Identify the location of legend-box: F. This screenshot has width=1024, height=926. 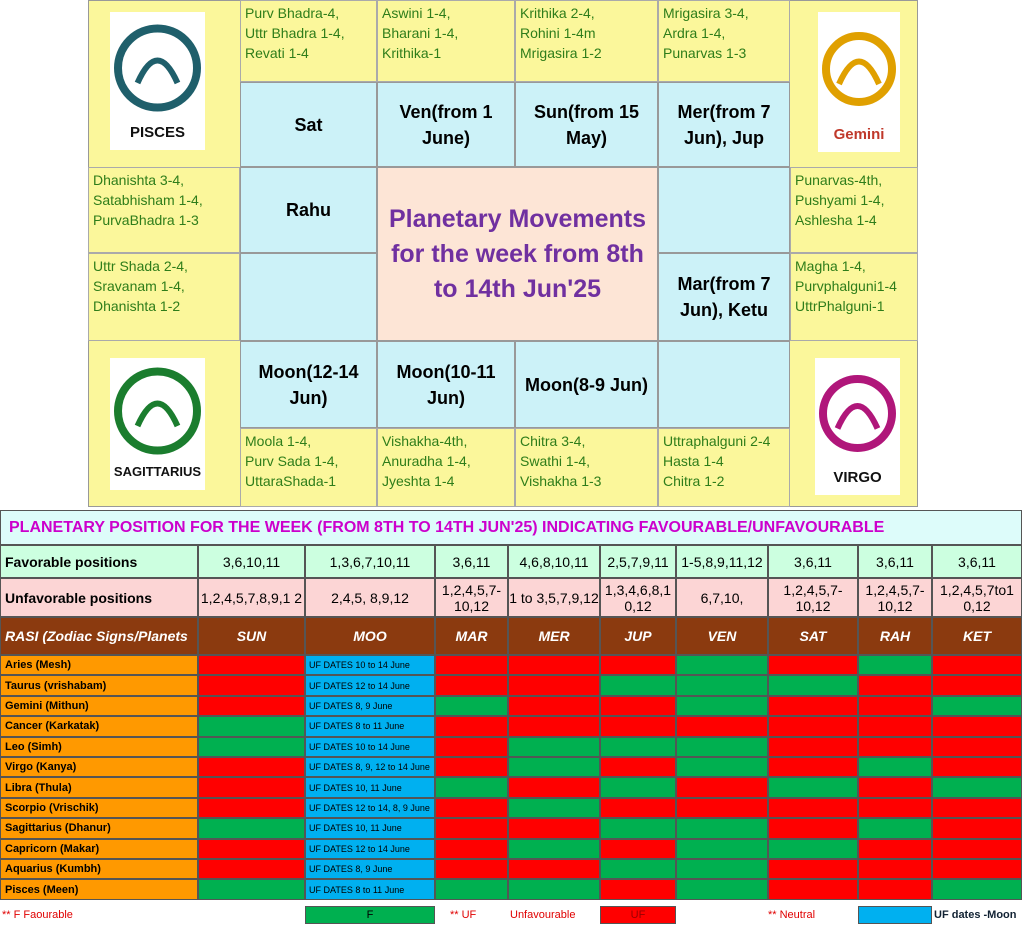
(370, 915).